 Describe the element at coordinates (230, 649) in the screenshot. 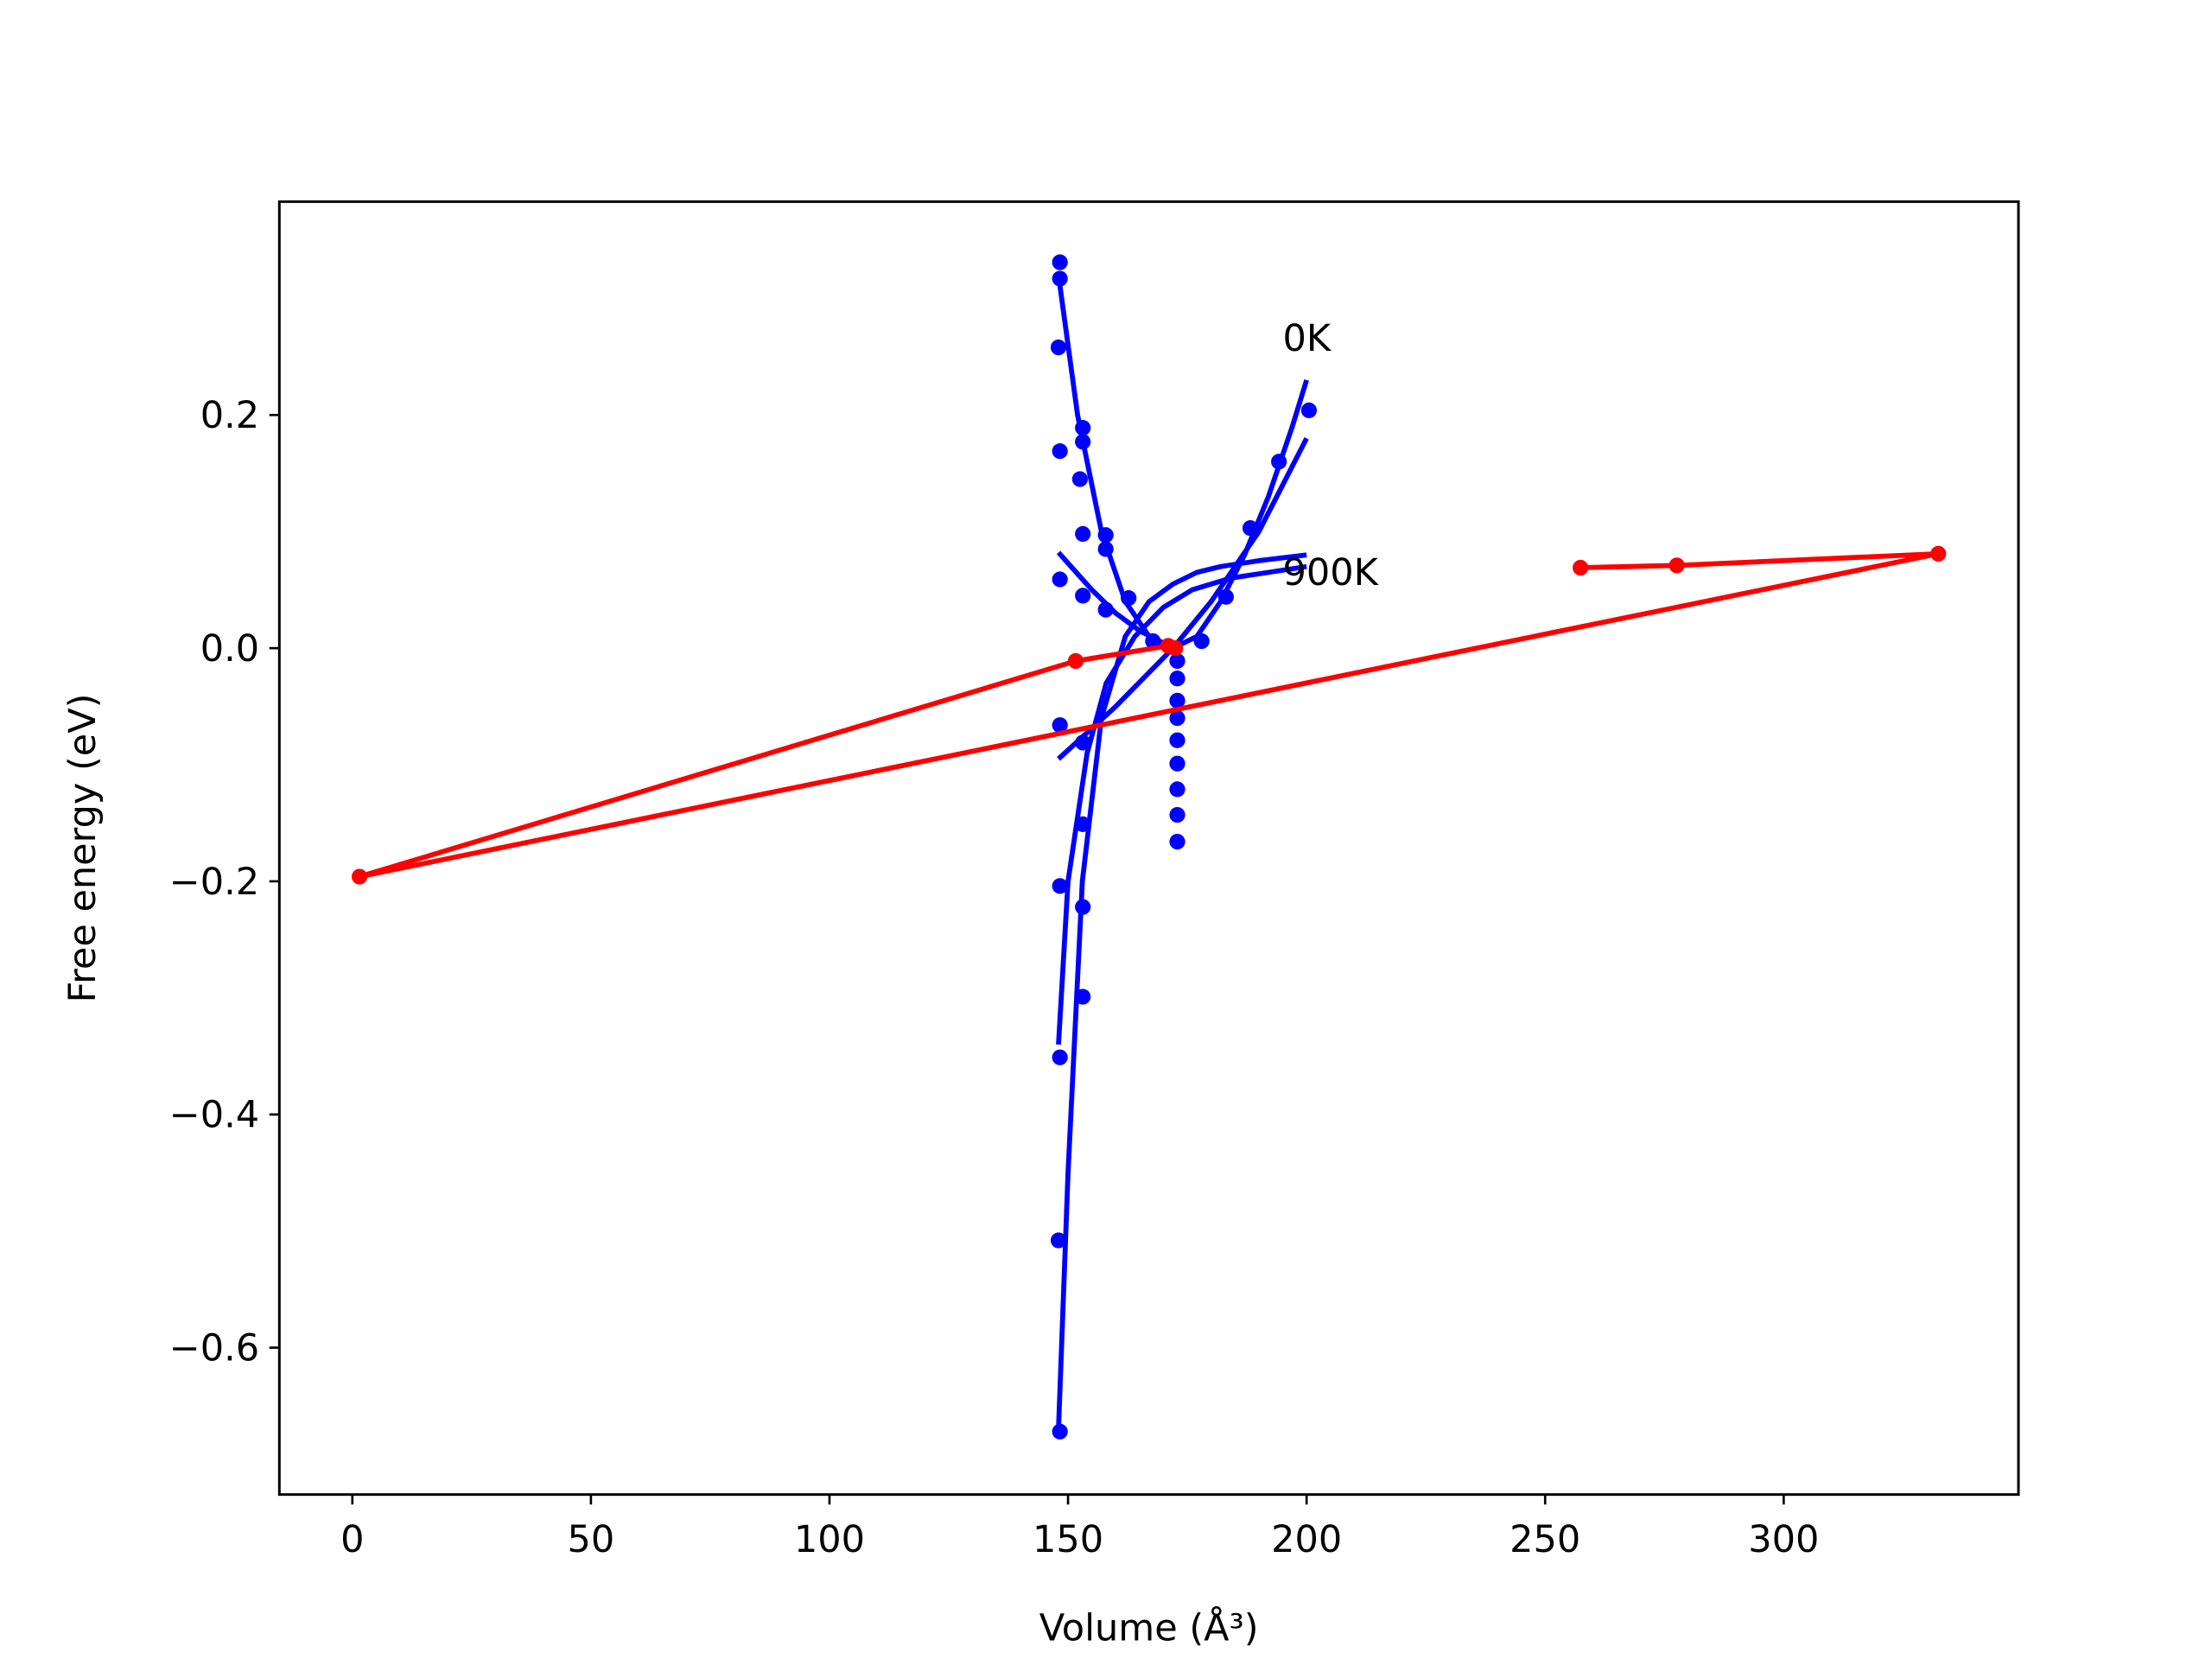

I see `y-tick-label: 0.0` at that location.